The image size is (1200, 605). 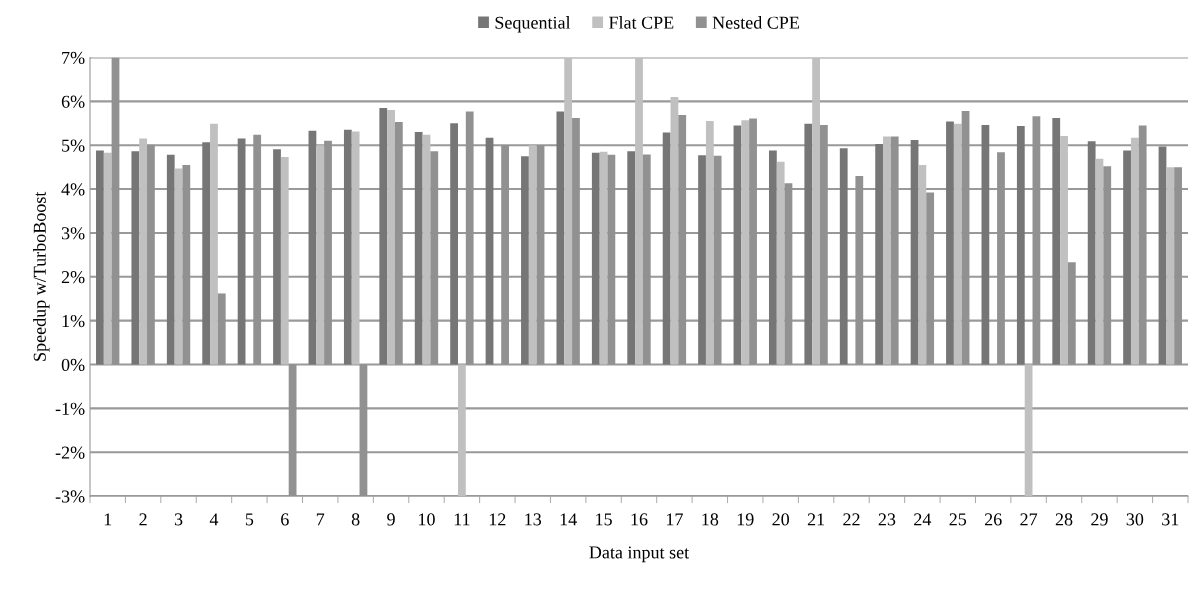 I want to click on x-tick-label: 22, so click(x=851, y=519).